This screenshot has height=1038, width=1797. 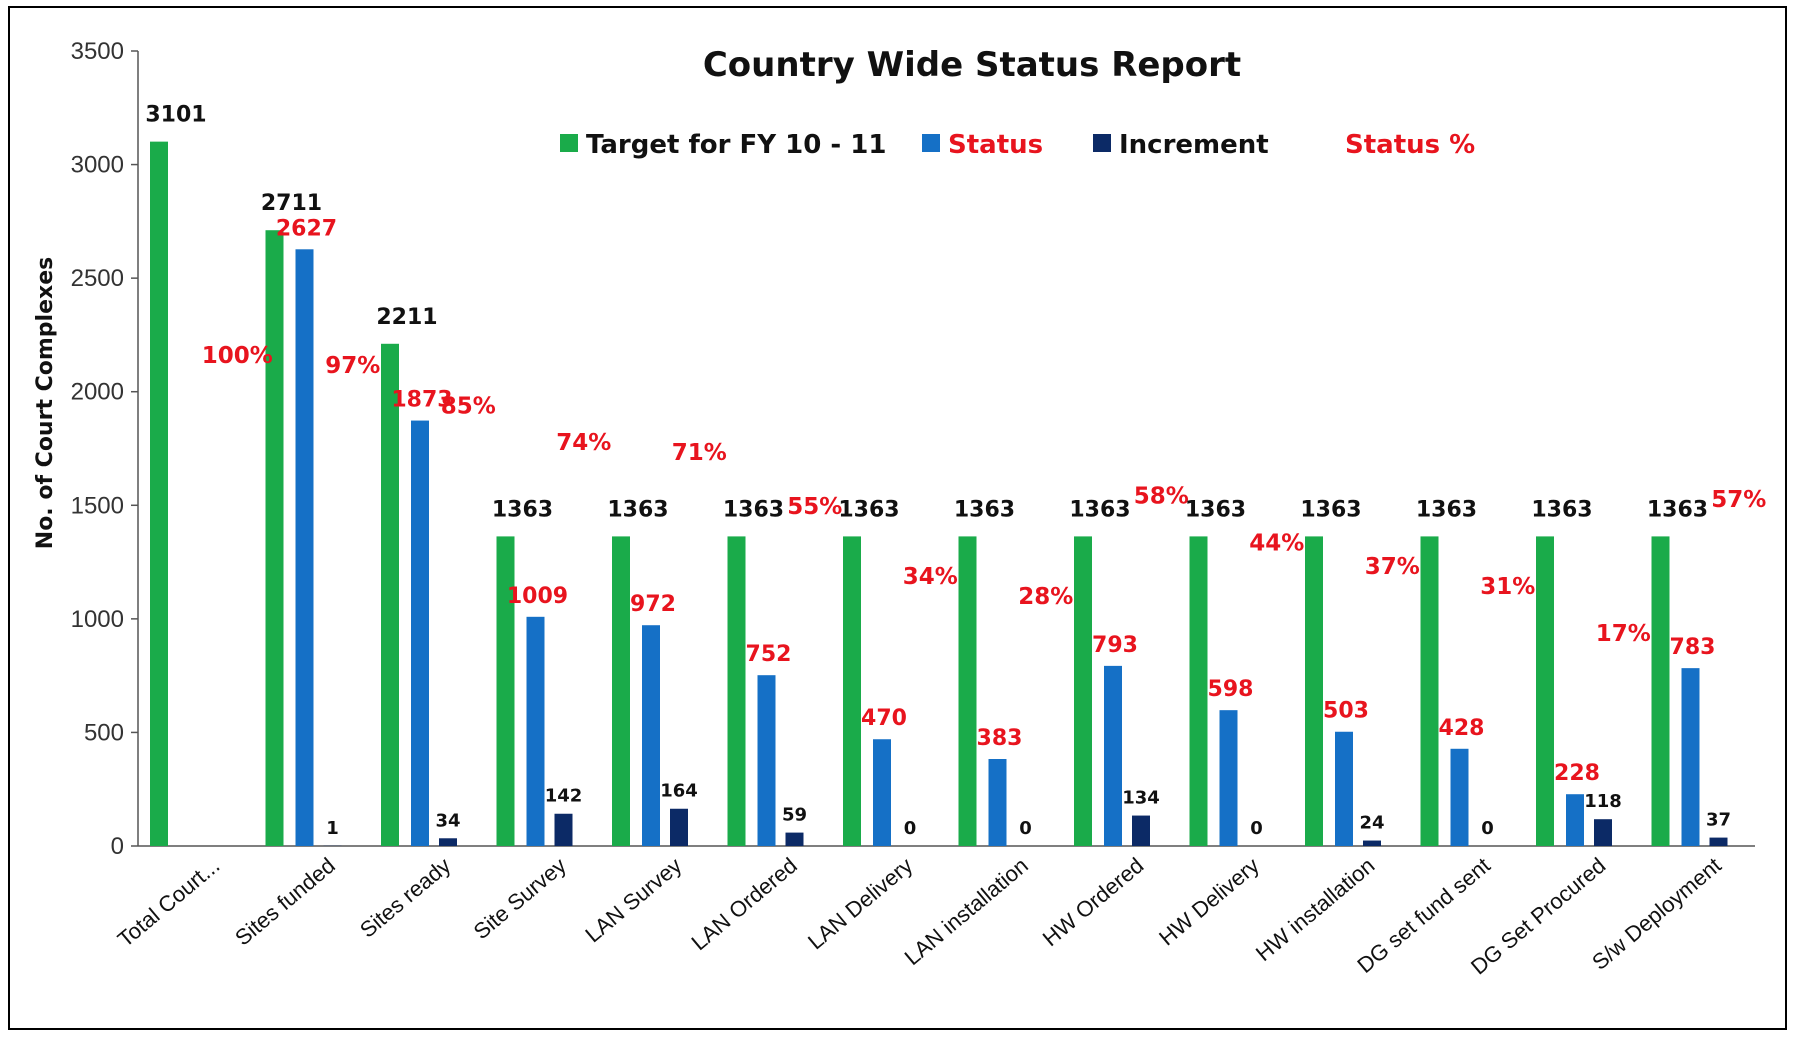 What do you see at coordinates (1276, 544) in the screenshot?
I see `data-label-status-percent: 44%` at bounding box center [1276, 544].